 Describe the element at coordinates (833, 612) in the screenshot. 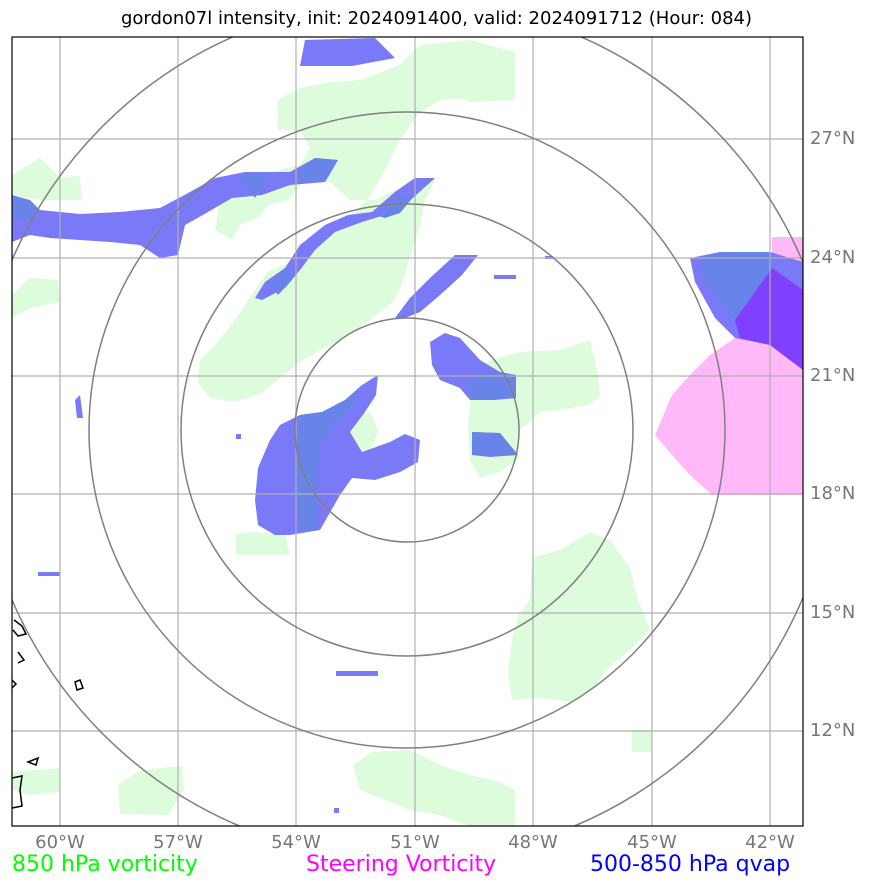

I see `lat-label-15n: 15°N` at that location.